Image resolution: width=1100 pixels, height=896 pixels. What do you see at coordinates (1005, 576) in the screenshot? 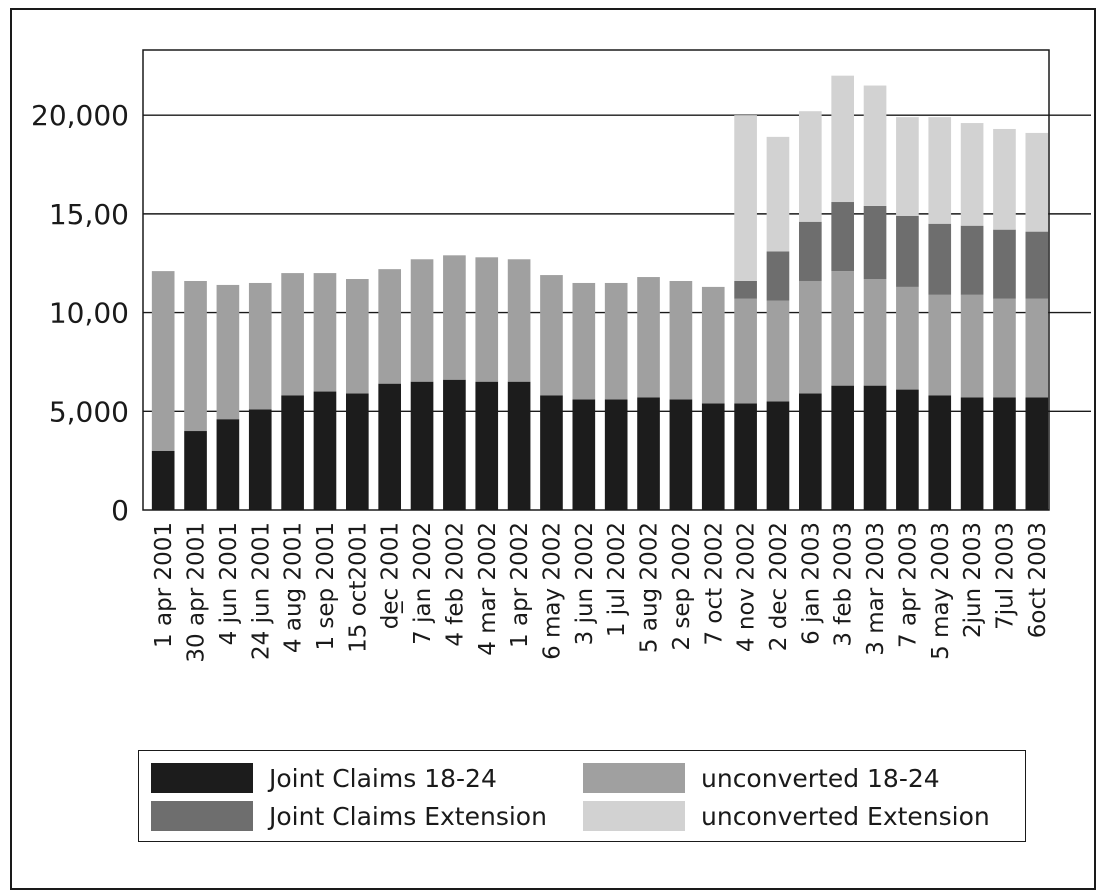
I see `x-tick-label: 7jul 2003` at bounding box center [1005, 576].